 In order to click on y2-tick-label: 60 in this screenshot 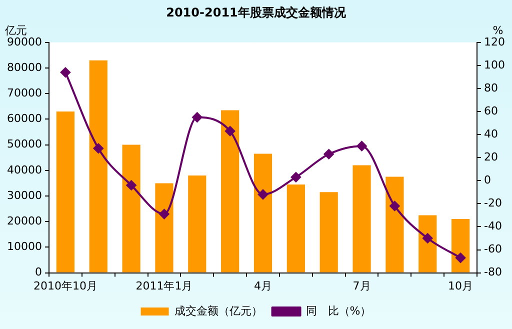, I will do `click(491, 111)`.